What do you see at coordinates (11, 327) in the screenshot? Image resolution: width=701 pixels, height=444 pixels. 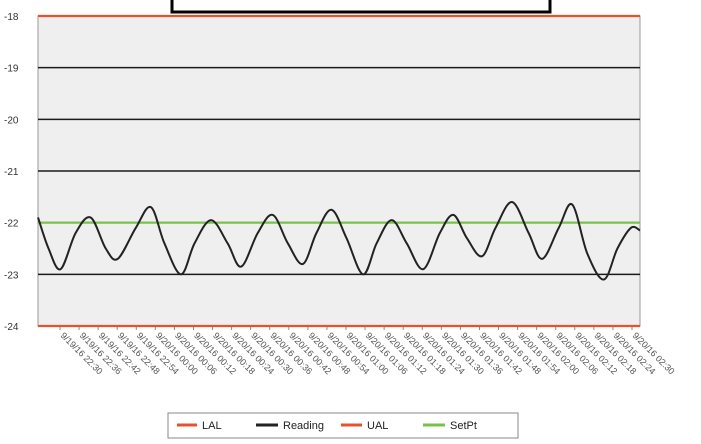 I see `y-tick-label: -24` at bounding box center [11, 327].